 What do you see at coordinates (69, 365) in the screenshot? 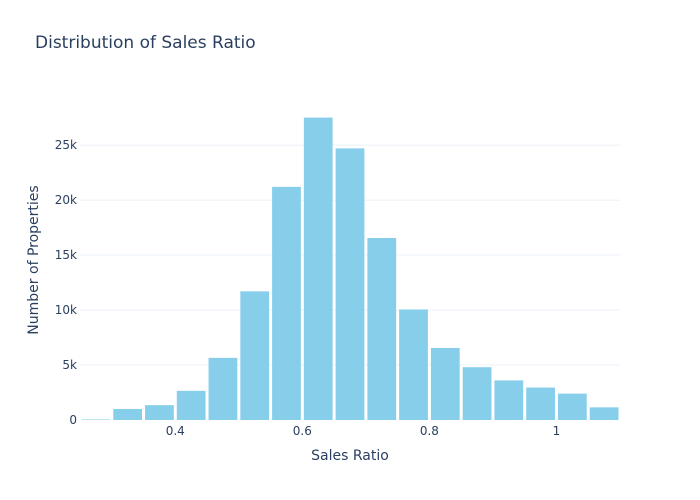
I see `y-tick-label: 5k` at bounding box center [69, 365].